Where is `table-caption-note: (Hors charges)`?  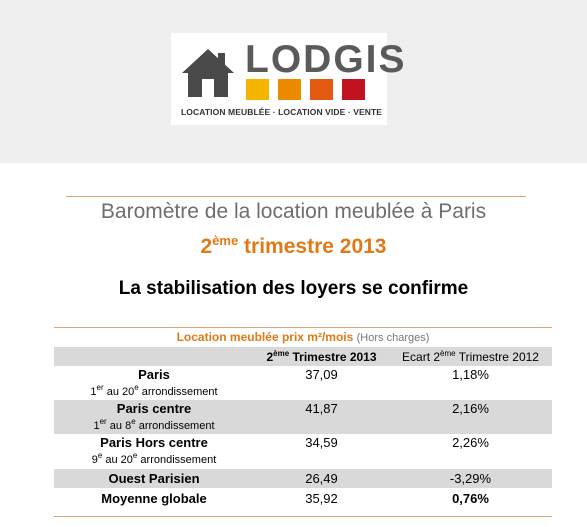
table-caption-note: (Hors charges) is located at coordinates (393, 338).